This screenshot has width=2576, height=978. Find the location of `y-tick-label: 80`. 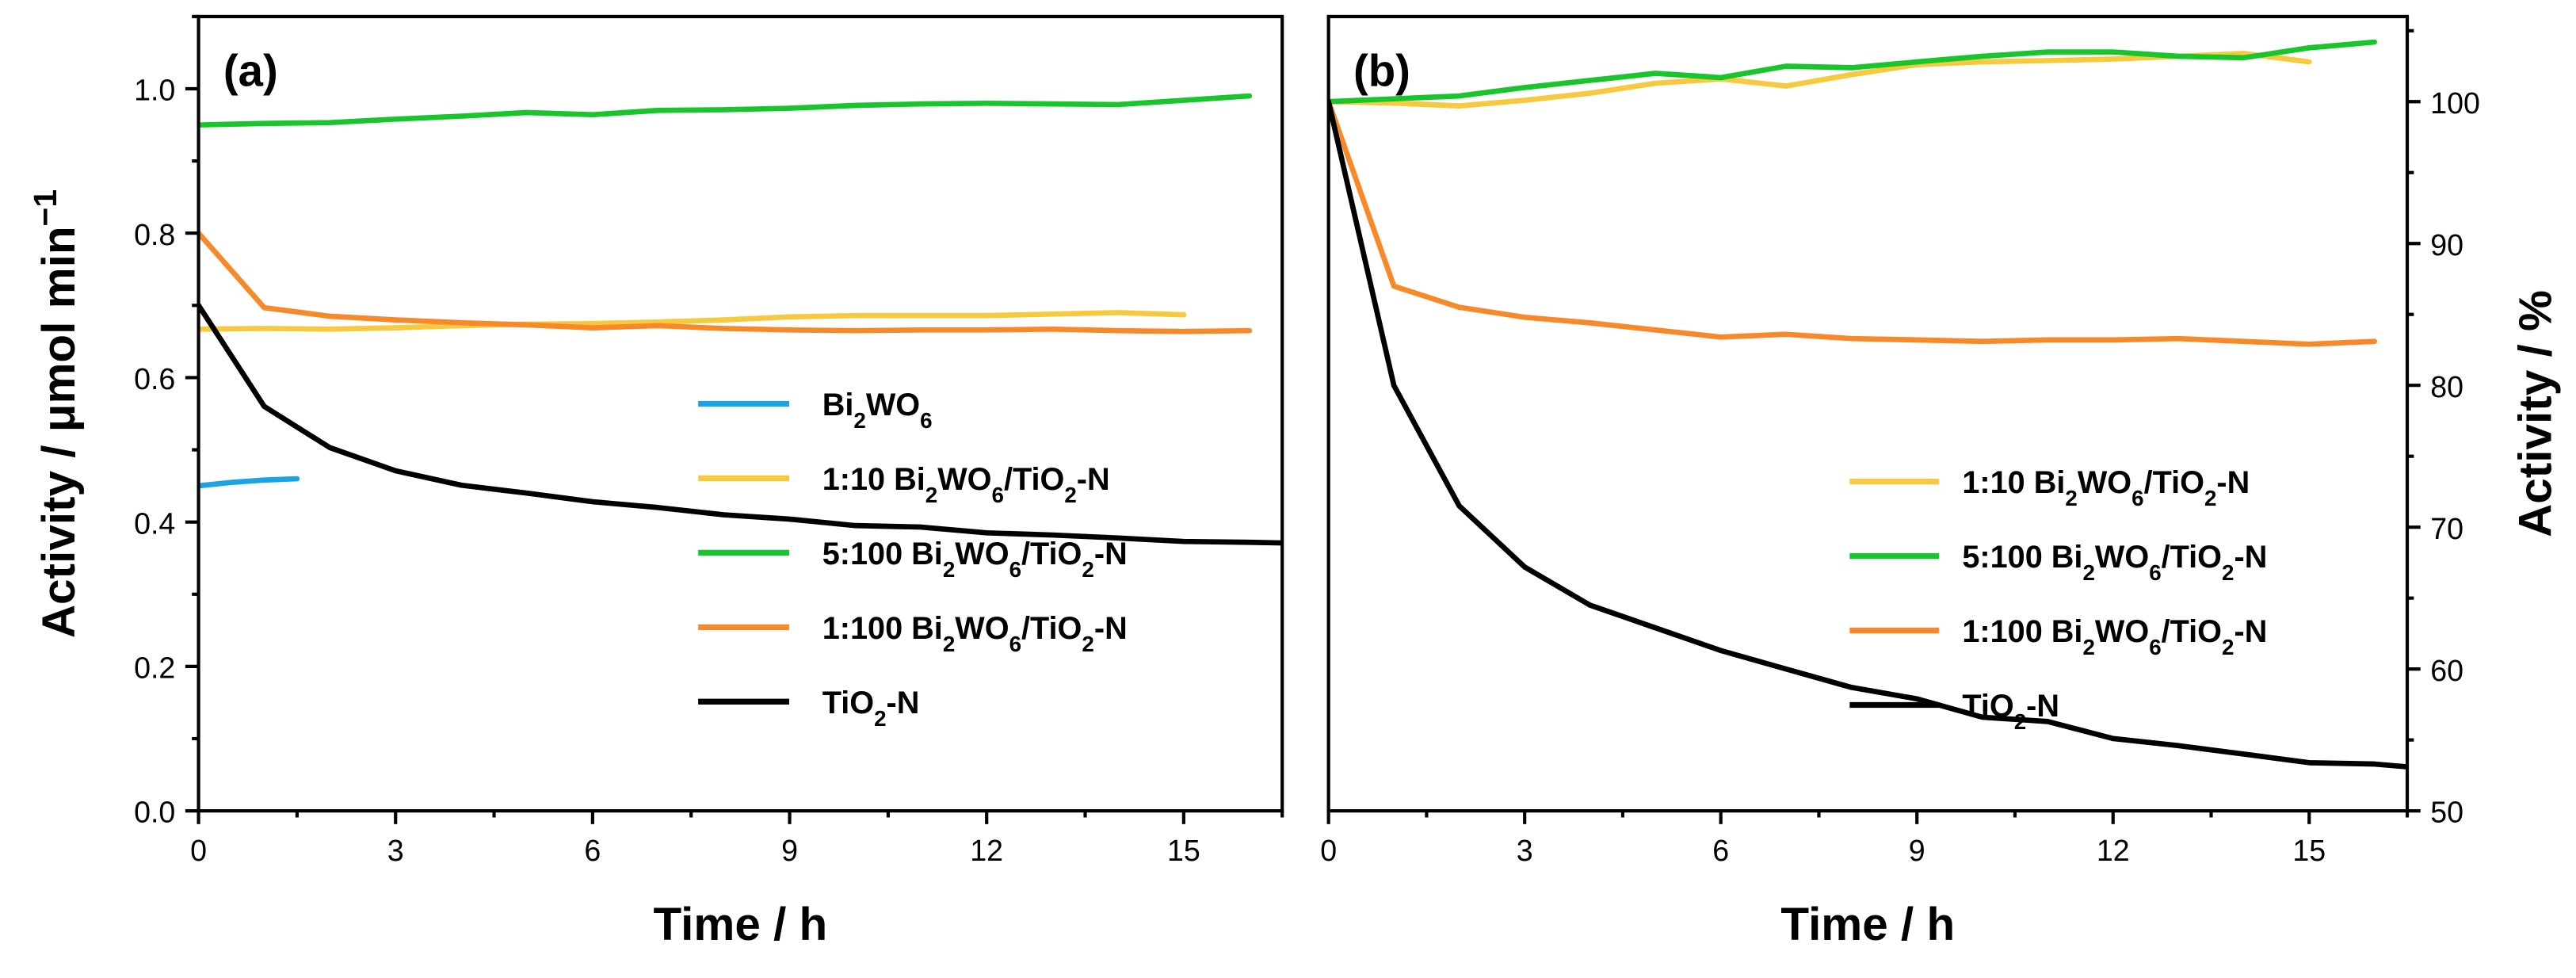

y-tick-label: 80 is located at coordinates (2446, 386).